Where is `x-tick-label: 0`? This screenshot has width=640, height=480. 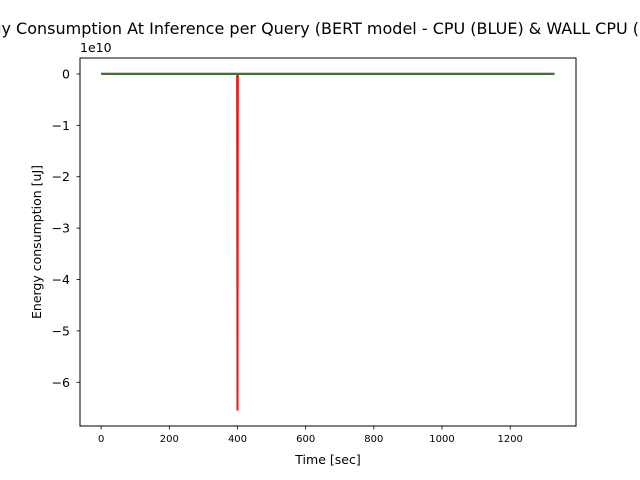 x-tick-label: 0 is located at coordinates (101, 439).